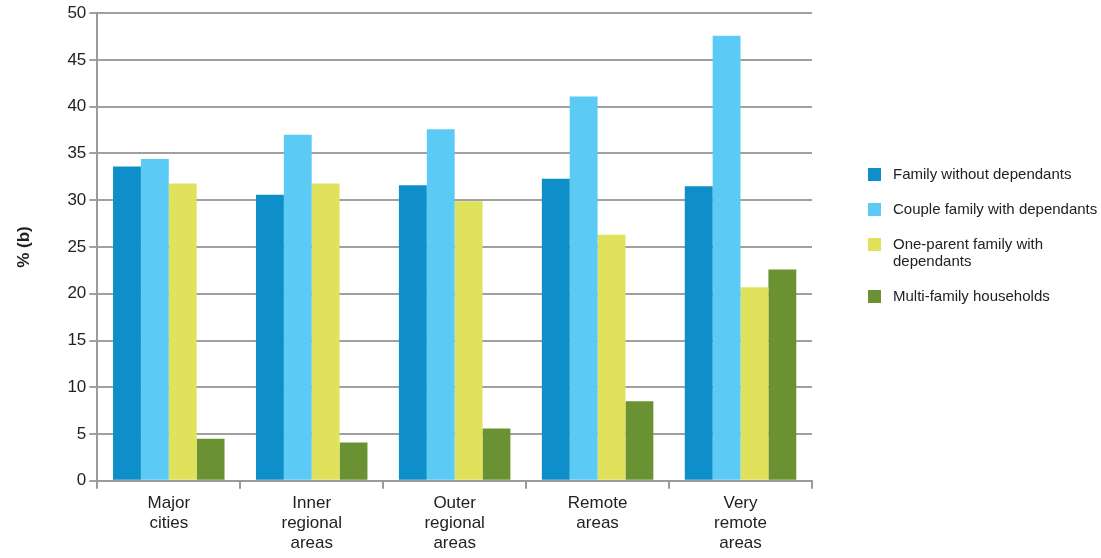  What do you see at coordinates (995, 208) in the screenshot?
I see `legend-label: Couple family with dependants` at bounding box center [995, 208].